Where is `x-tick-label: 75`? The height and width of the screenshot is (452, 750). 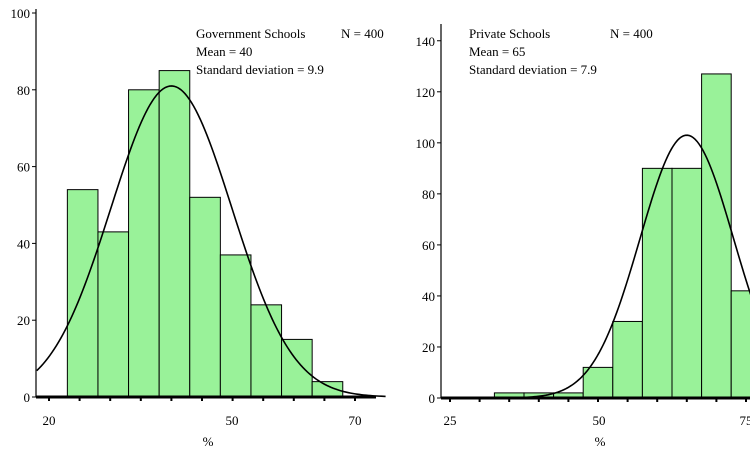
x-tick-label: 75 is located at coordinates (745, 420).